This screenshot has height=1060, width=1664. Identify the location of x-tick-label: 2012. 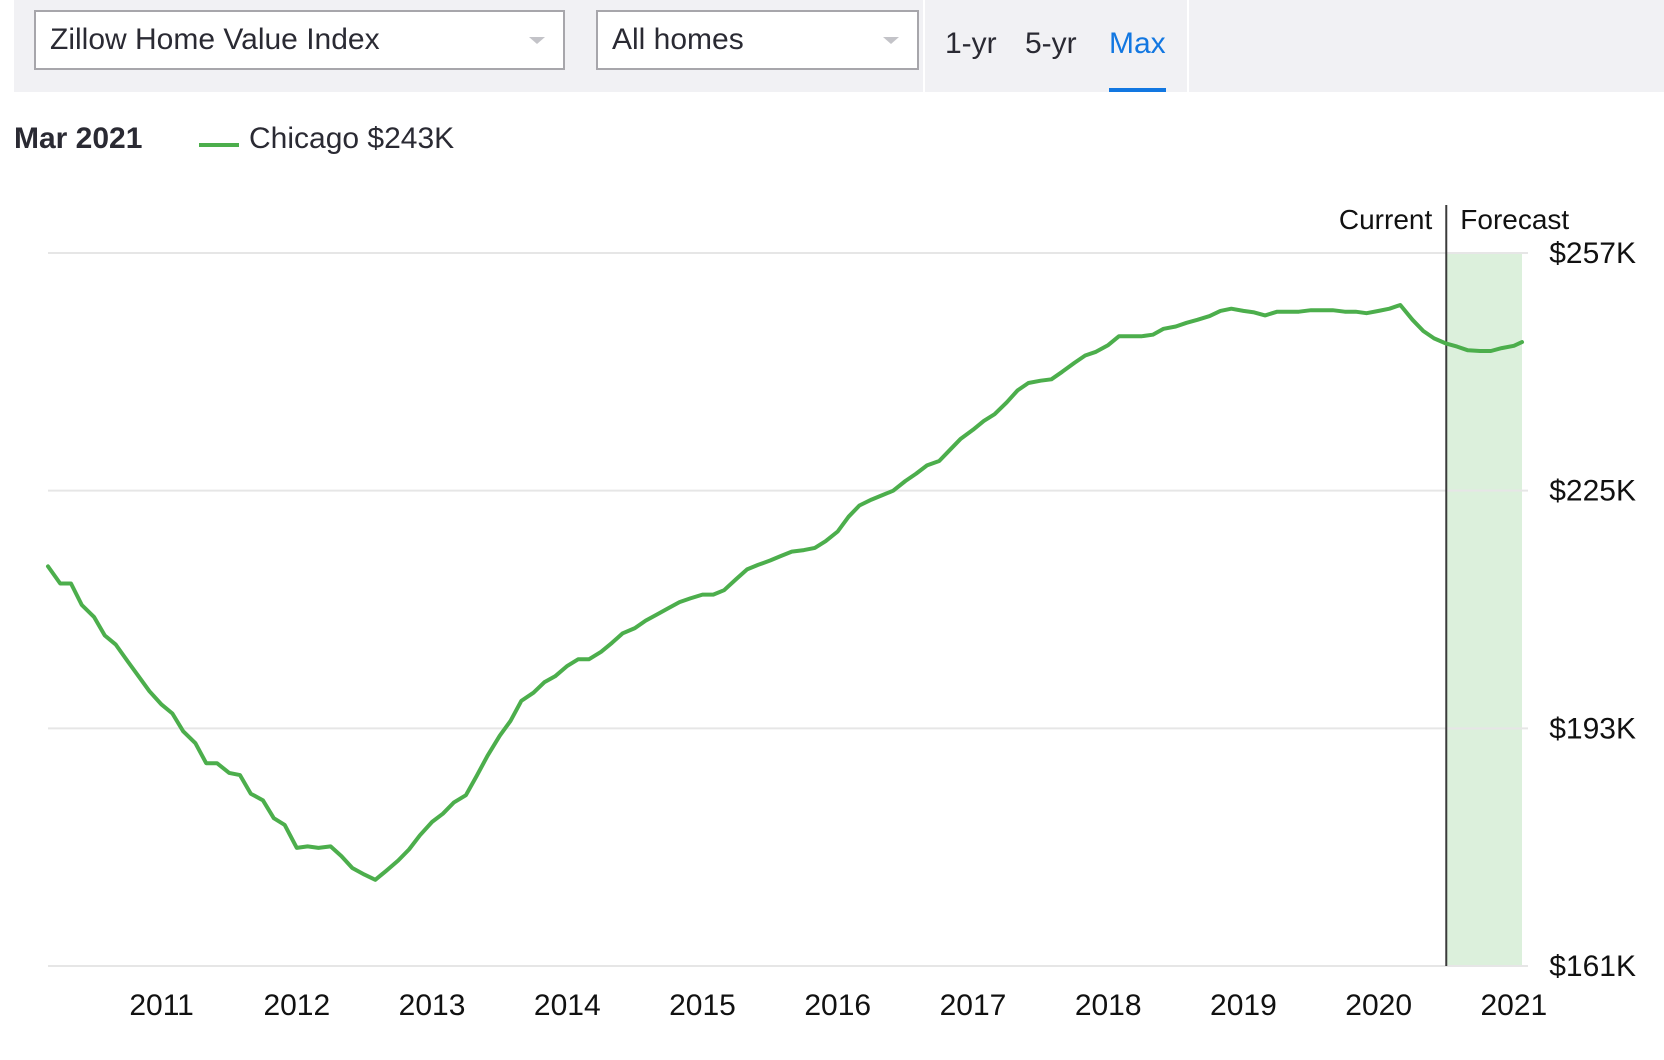
(296, 1005).